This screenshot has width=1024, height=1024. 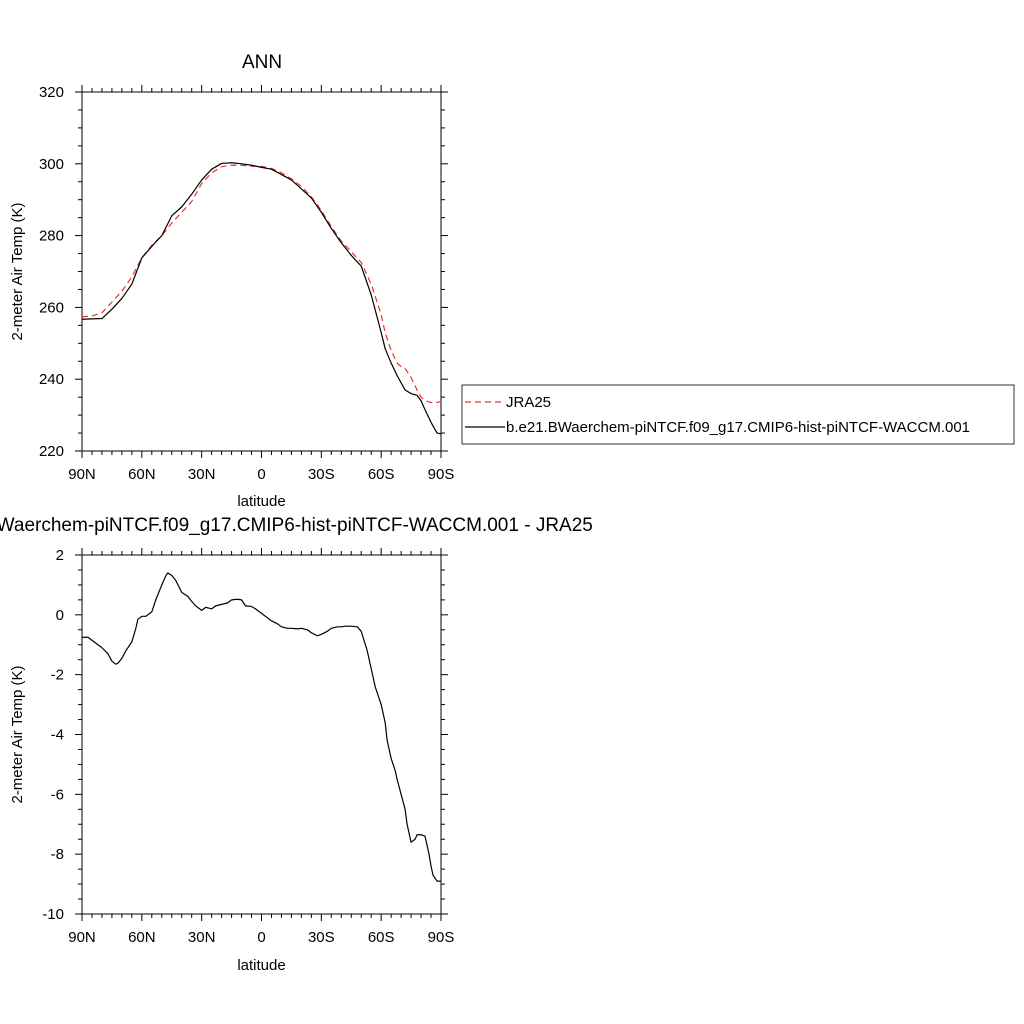 What do you see at coordinates (51, 236) in the screenshot?
I see `y-tick-label: 280` at bounding box center [51, 236].